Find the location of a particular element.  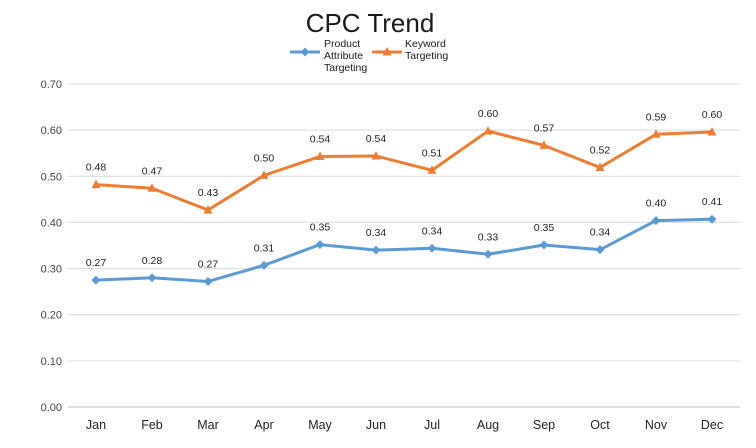

legend-item: Keyword Targeting is located at coordinates (410, 50).